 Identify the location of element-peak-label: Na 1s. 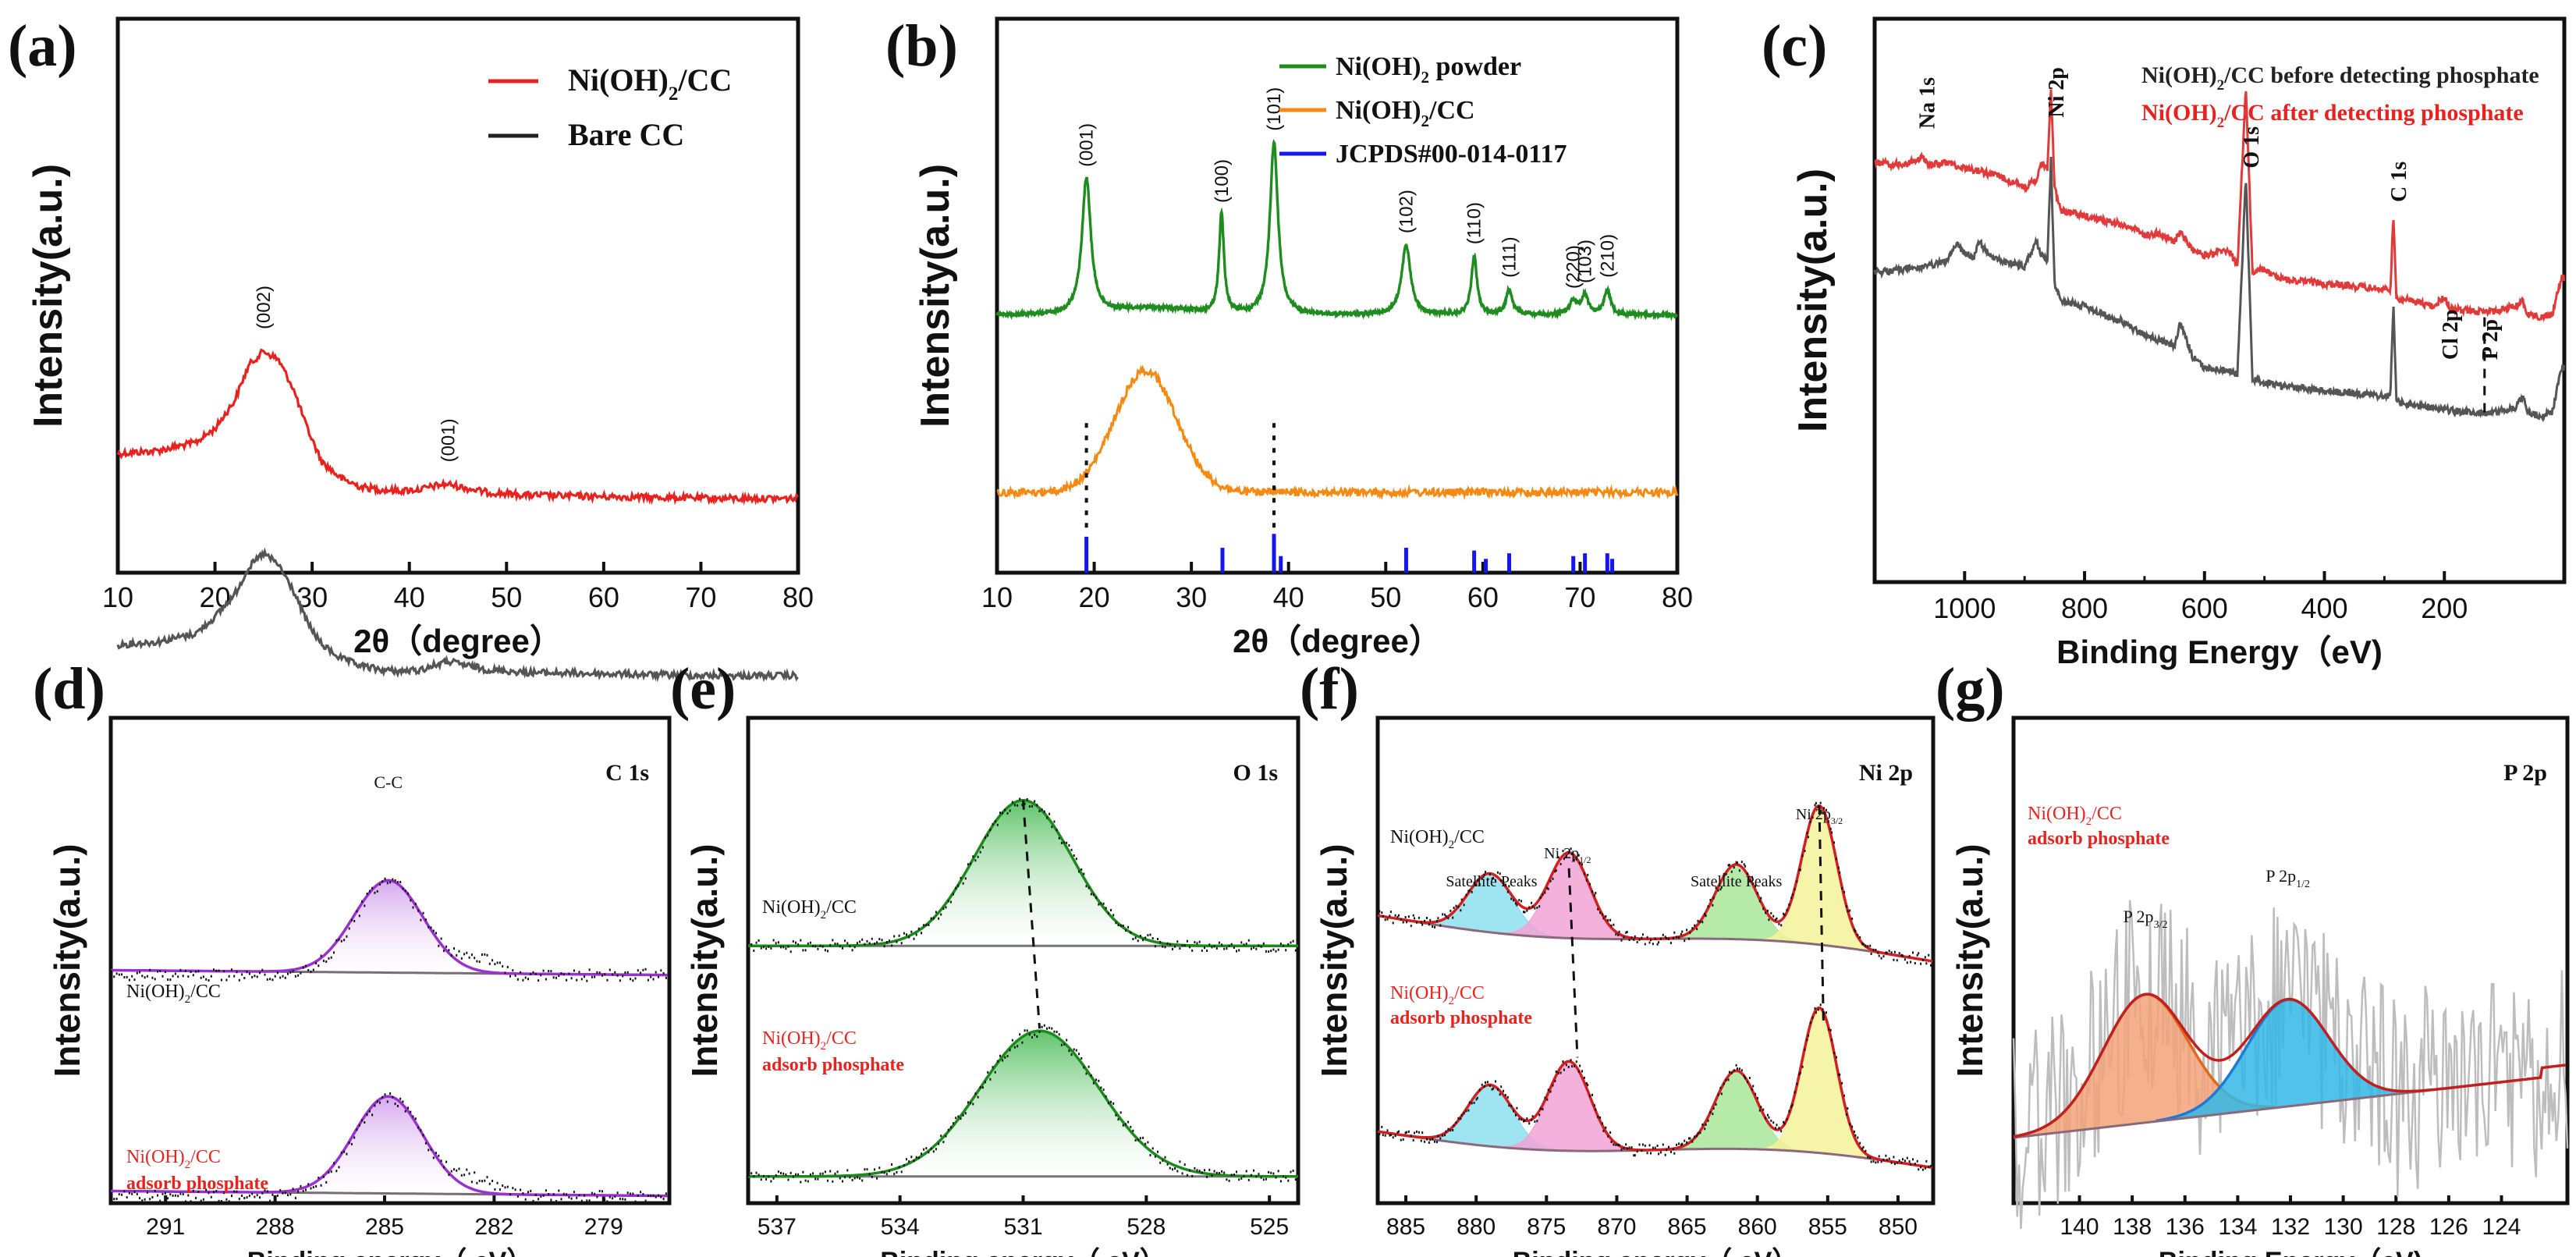
(1928, 103).